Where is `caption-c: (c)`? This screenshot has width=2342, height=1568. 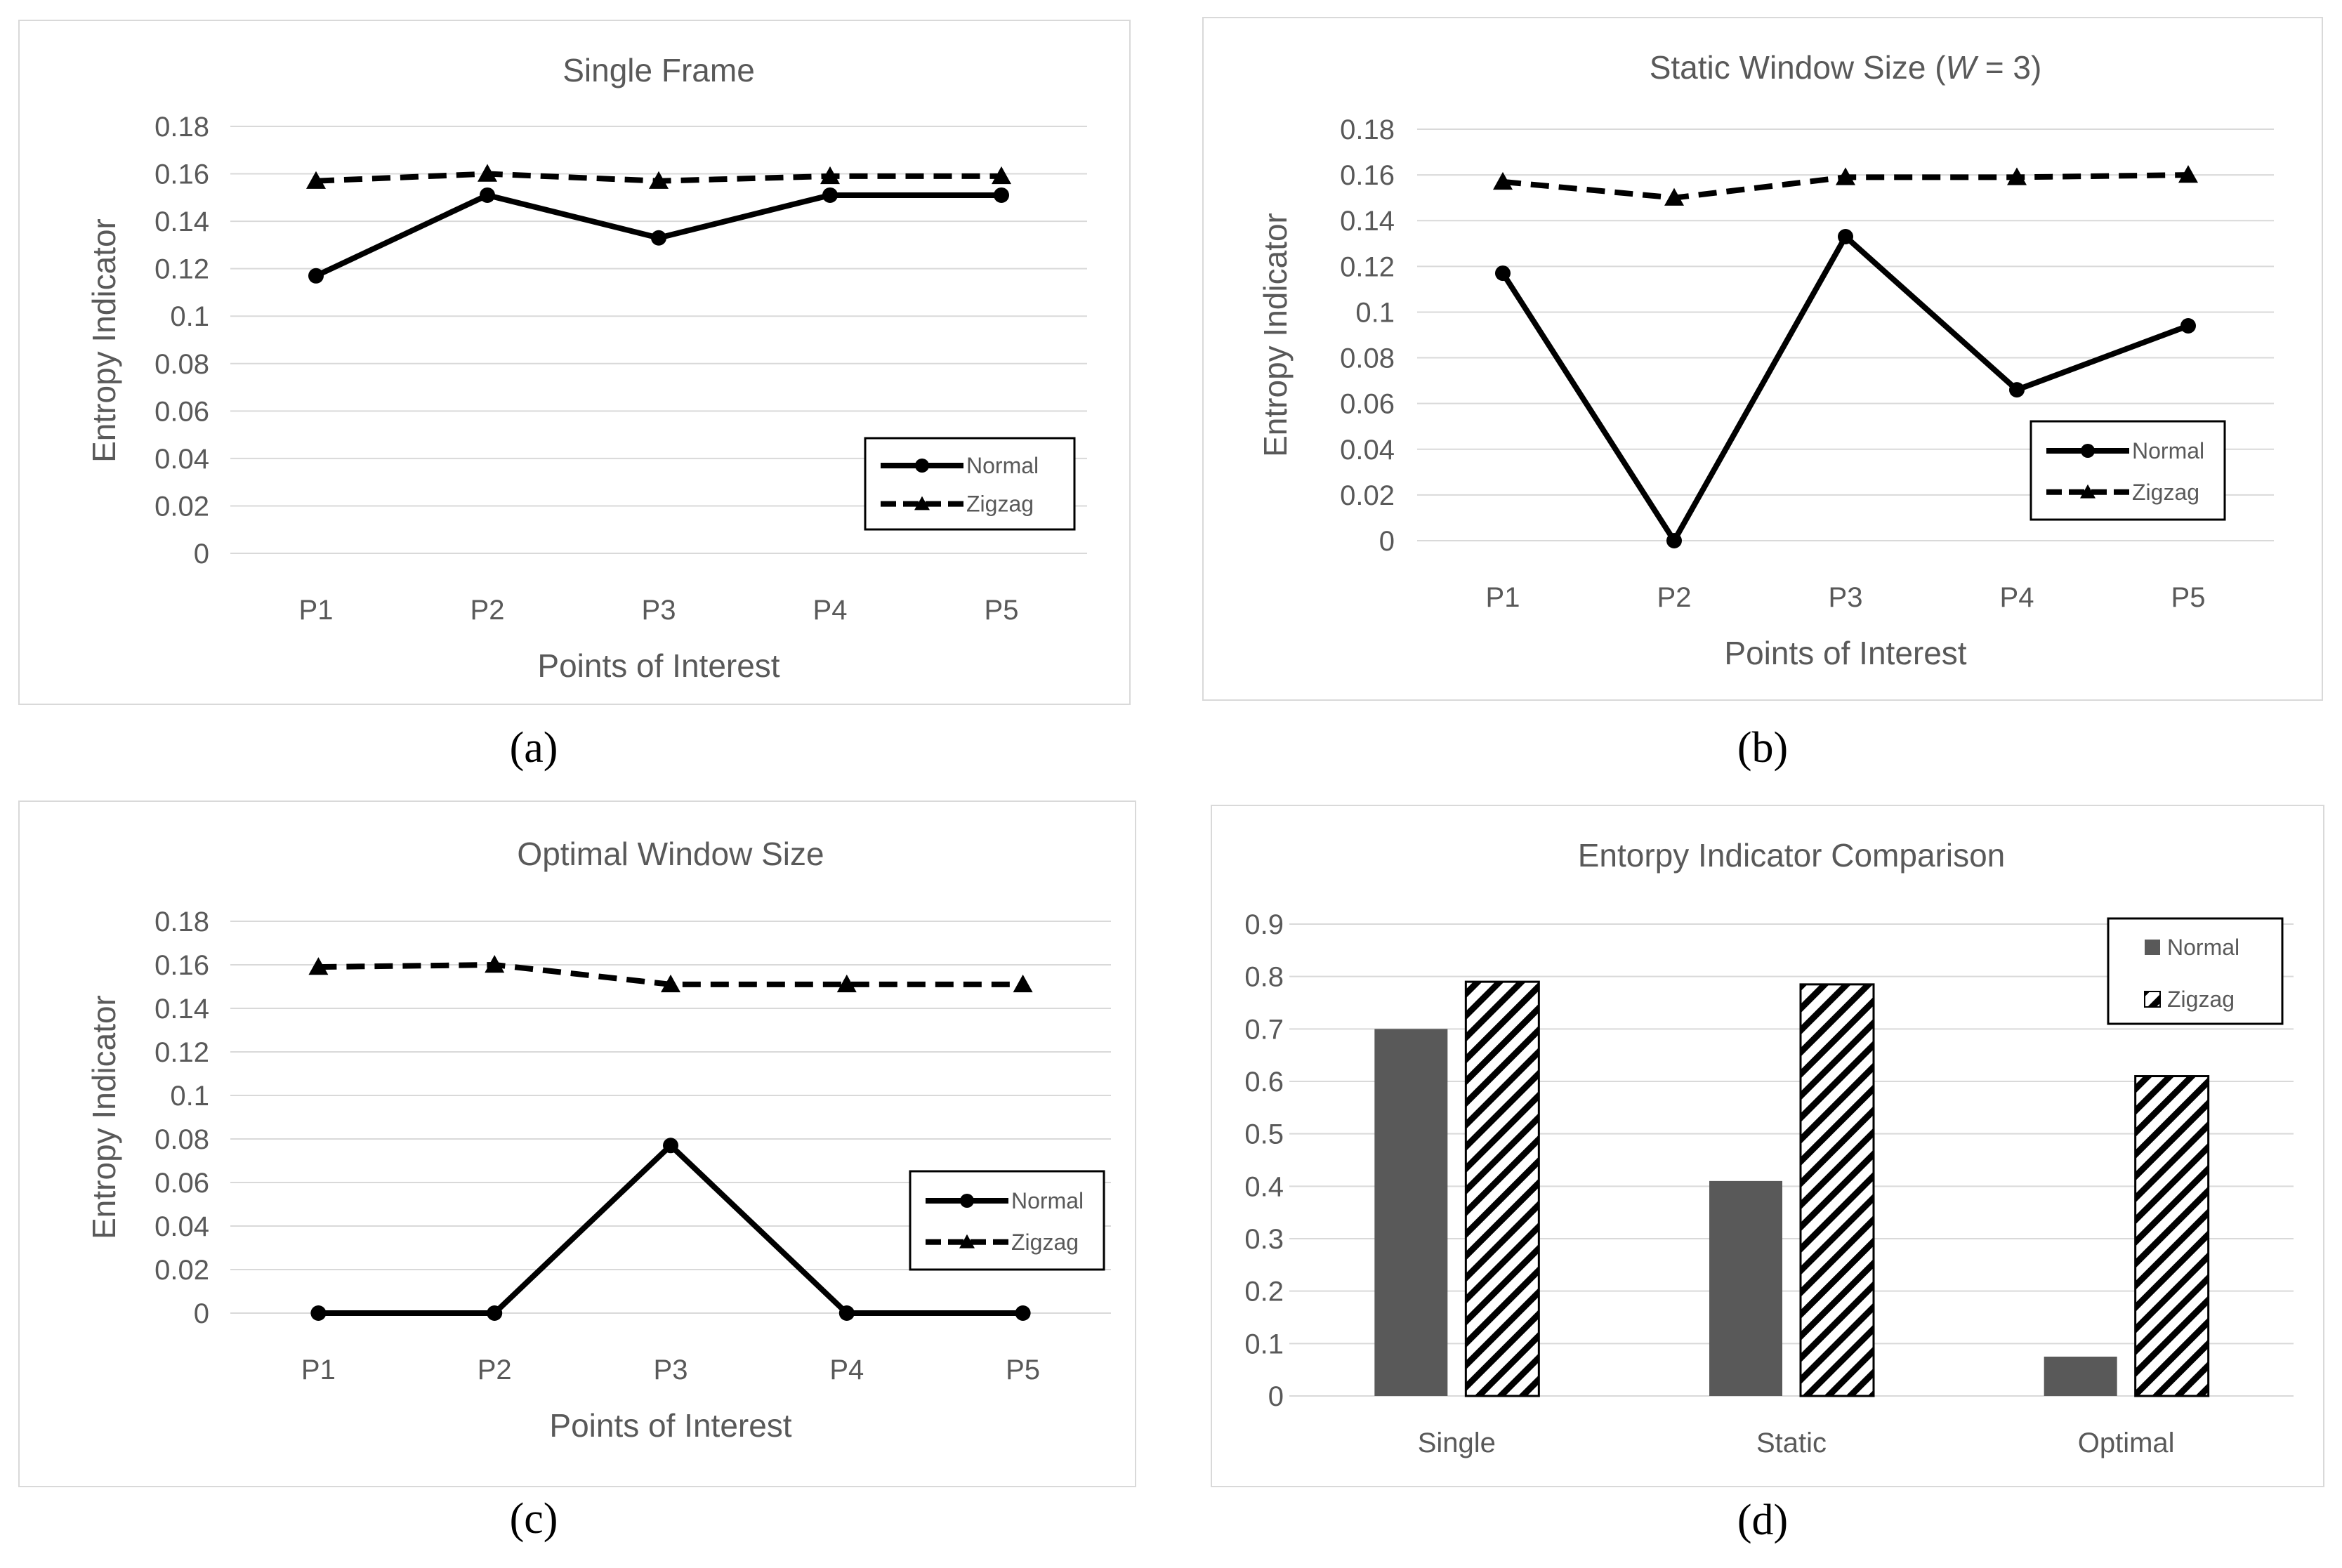 caption-c: (c) is located at coordinates (533, 1519).